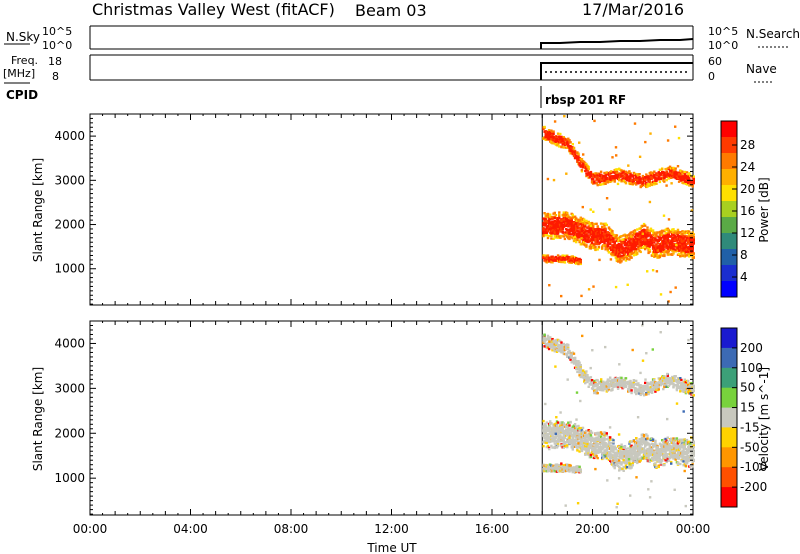  What do you see at coordinates (19, 73) in the screenshot?
I see `freq-unit: [MHz]` at bounding box center [19, 73].